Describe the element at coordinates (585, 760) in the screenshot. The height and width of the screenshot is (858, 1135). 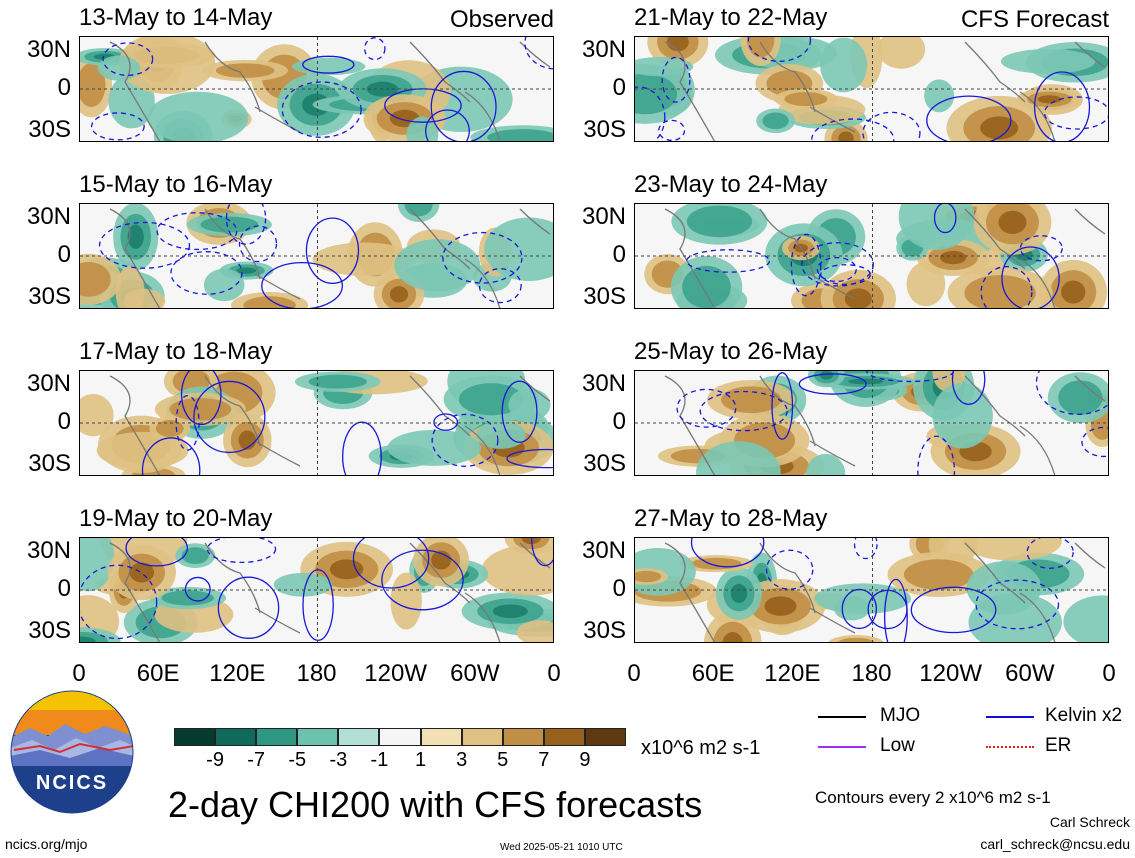
I see `colorbar-tick-label: 9` at that location.